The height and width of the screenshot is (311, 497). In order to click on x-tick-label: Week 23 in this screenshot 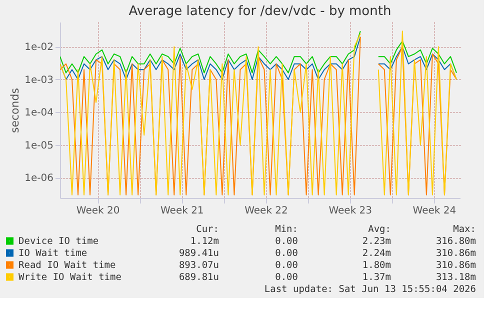, I will do `click(350, 211)`.